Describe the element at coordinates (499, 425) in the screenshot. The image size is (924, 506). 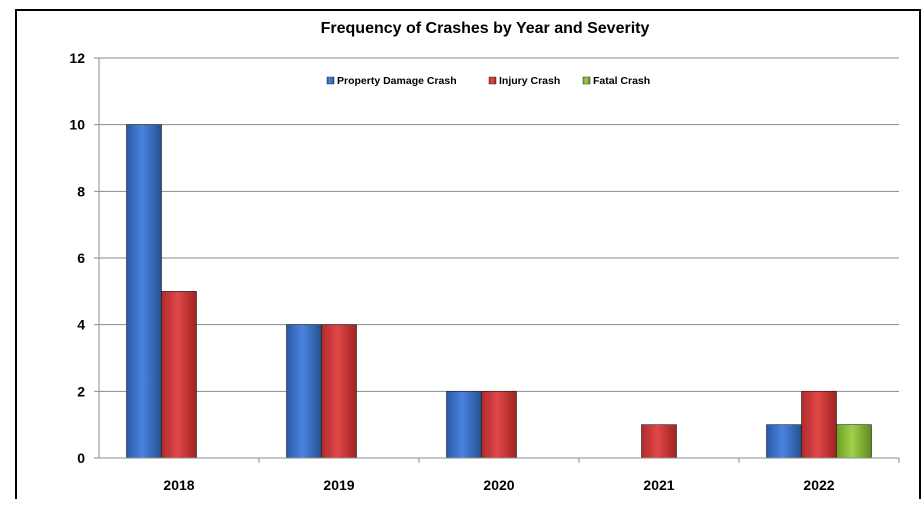
I see `bar-injury-crash-2020` at that location.